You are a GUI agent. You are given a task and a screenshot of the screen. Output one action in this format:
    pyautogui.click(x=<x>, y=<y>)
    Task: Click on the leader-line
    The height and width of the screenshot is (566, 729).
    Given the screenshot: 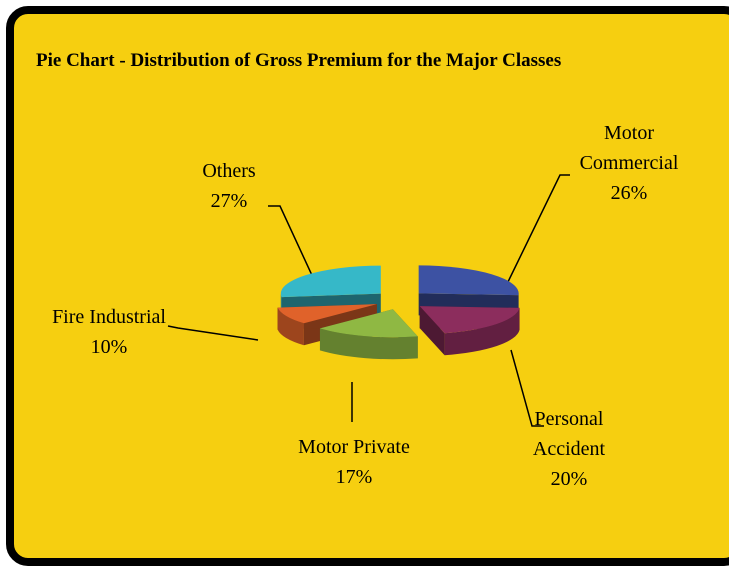 What is the action you would take?
    pyautogui.click(x=292, y=245)
    